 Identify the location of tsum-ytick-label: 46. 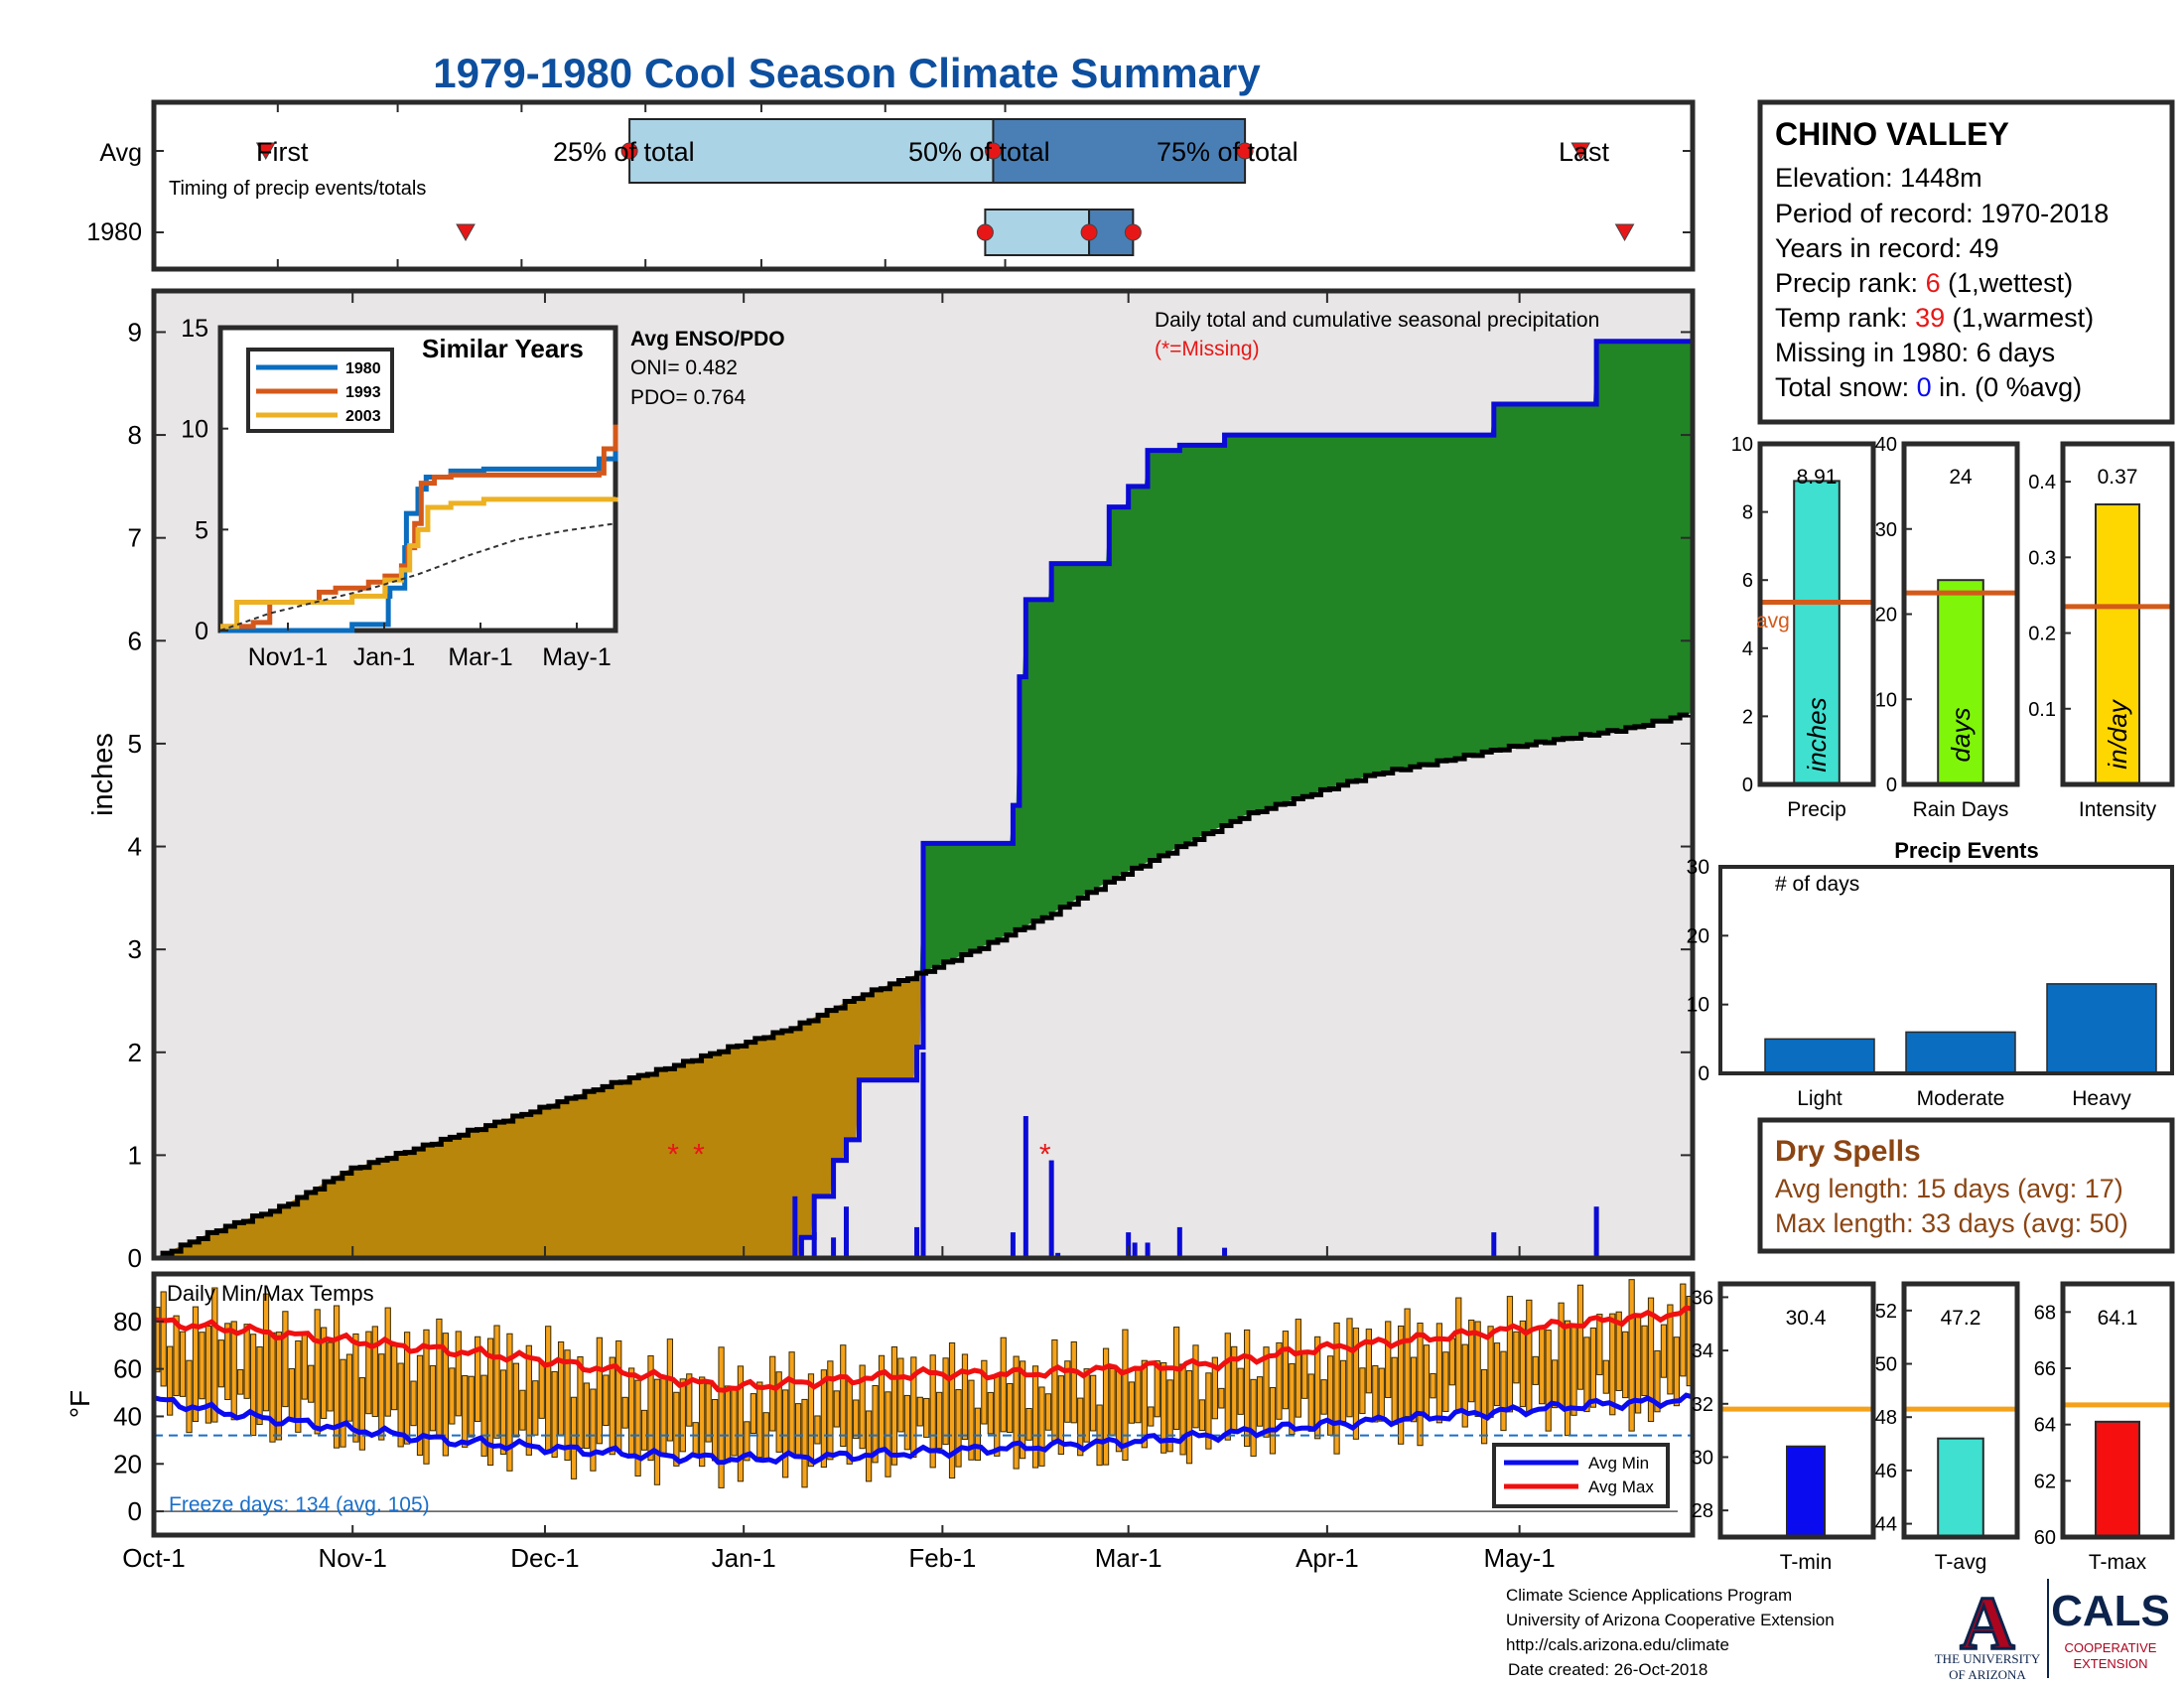
(1886, 1471).